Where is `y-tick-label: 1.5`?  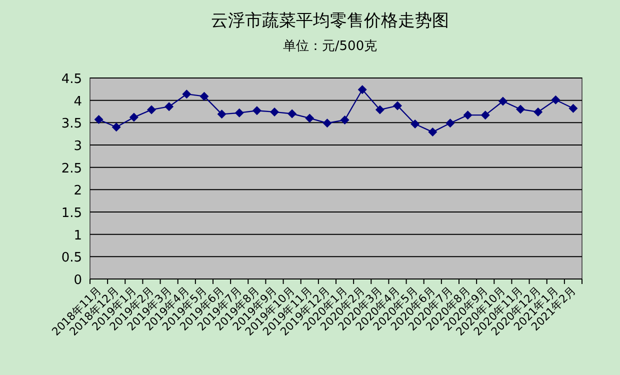 y-tick-label: 1.5 is located at coordinates (71, 213).